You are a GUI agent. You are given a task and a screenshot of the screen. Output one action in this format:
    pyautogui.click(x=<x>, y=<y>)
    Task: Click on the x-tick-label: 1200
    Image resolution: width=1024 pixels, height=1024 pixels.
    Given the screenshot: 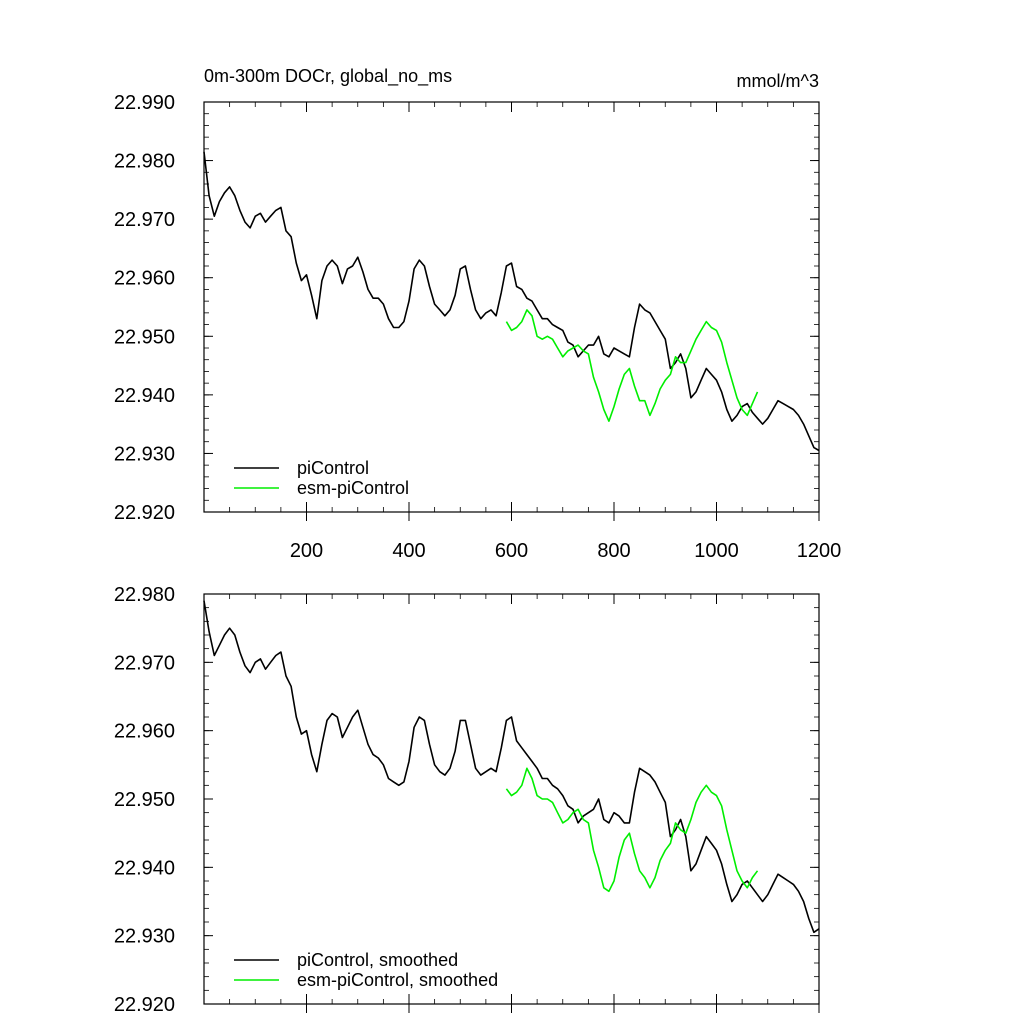 What is the action you would take?
    pyautogui.click(x=819, y=551)
    